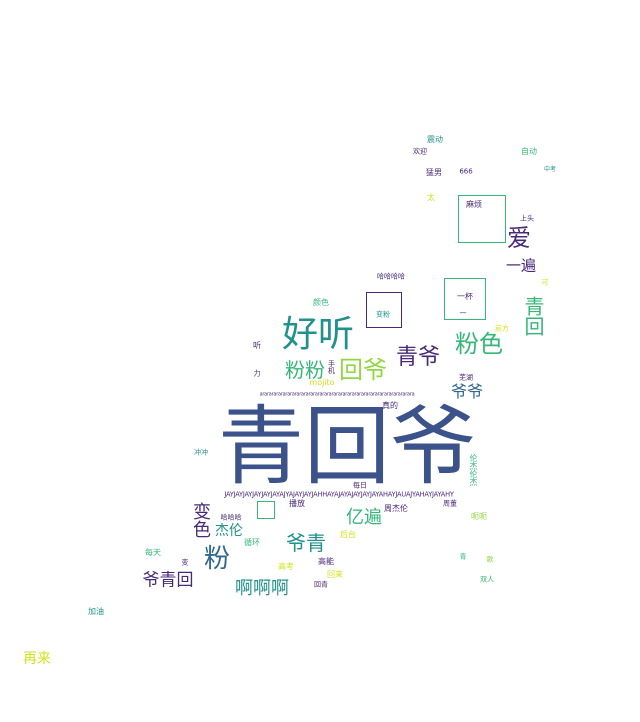  I want to click on word: 回爷, so click(363, 370).